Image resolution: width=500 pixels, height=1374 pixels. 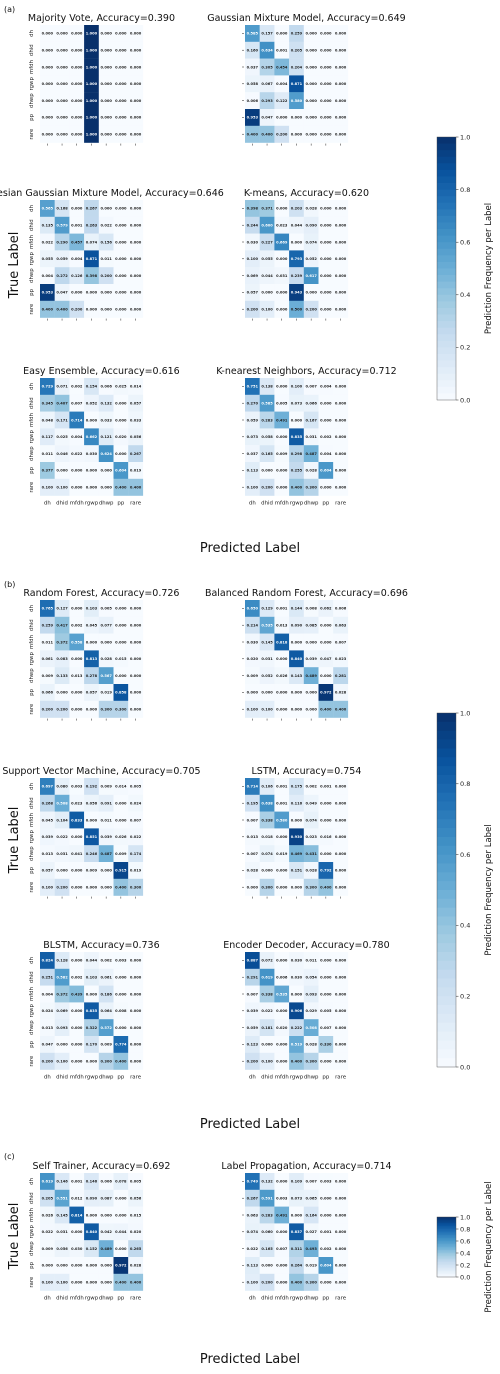 I want to click on cell-value: 0.028, so click(x=341, y=693).